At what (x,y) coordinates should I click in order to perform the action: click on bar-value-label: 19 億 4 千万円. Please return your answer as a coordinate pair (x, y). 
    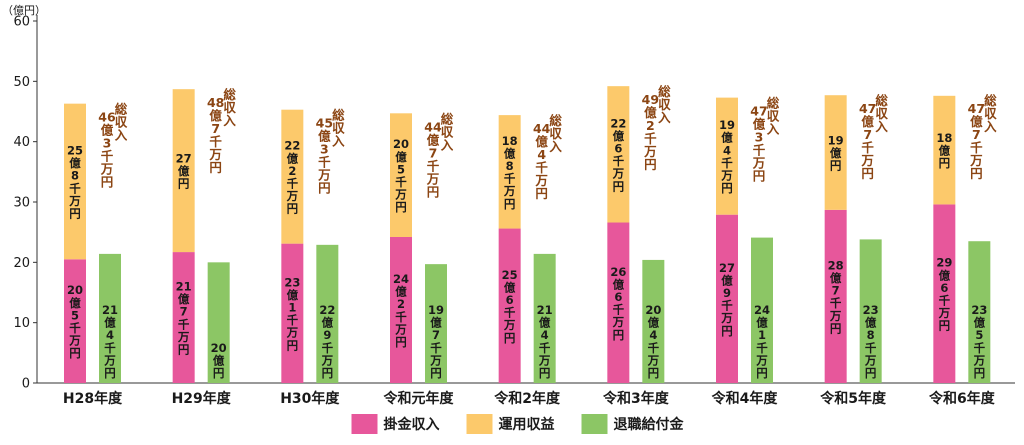
    Looking at the image, I should click on (727, 156).